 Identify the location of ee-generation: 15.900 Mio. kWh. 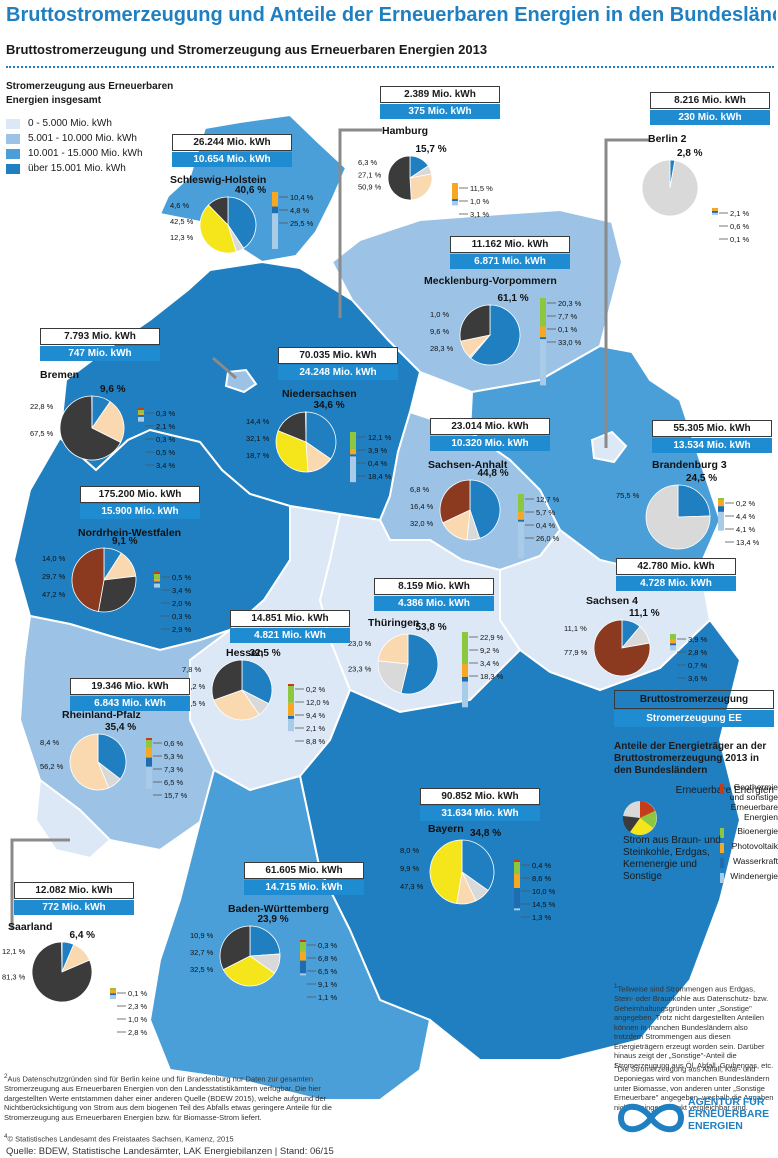
(140, 511).